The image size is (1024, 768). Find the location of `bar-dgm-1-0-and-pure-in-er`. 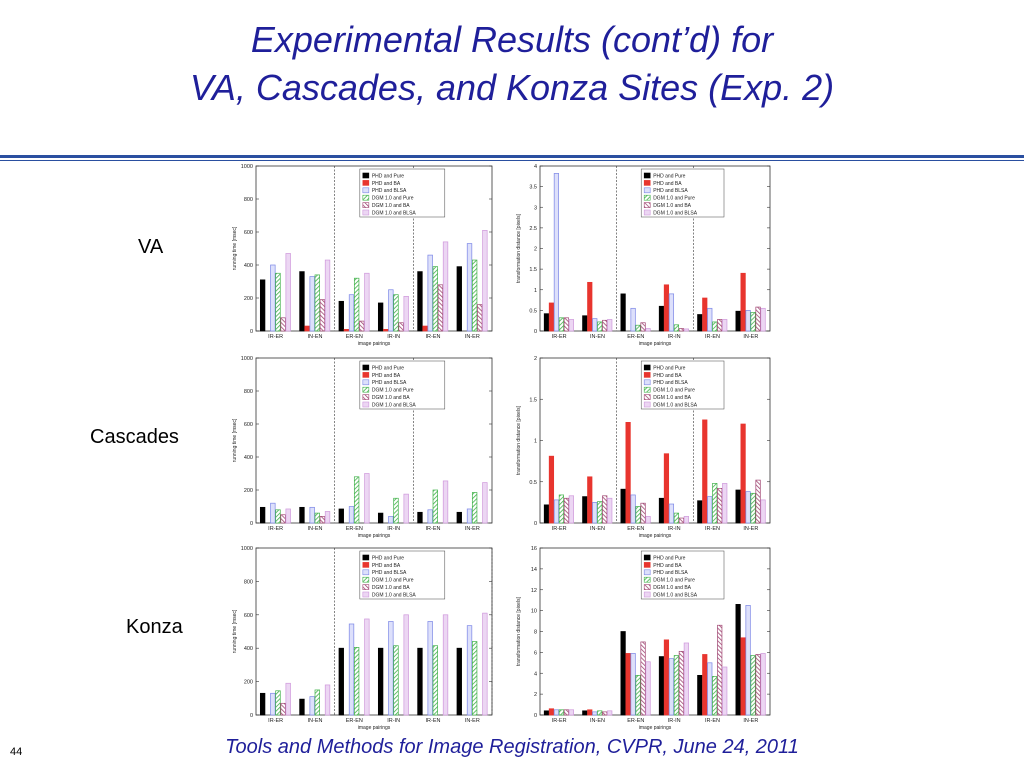

bar-dgm-1-0-and-pure-in-er is located at coordinates (474, 295).